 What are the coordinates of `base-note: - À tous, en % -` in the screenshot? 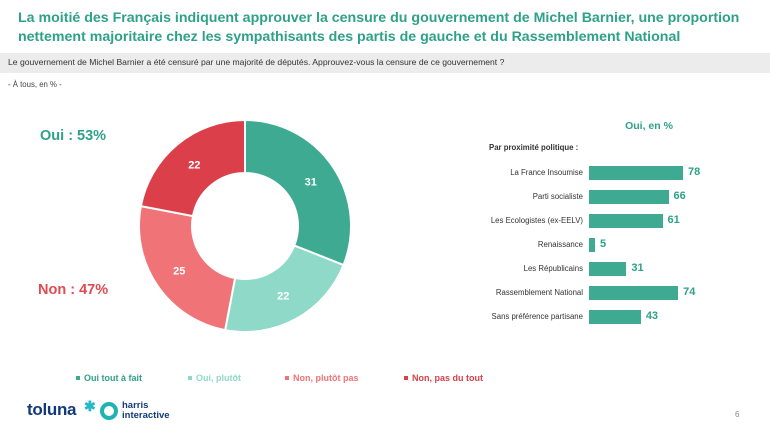 It's located at (35, 84).